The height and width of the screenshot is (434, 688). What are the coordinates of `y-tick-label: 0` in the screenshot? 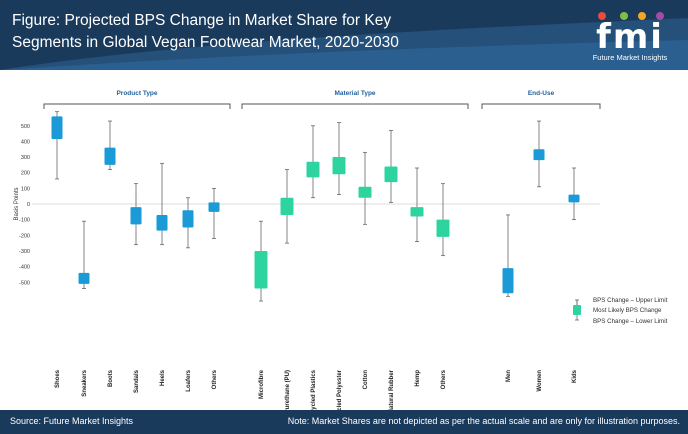 It's located at (28, 205).